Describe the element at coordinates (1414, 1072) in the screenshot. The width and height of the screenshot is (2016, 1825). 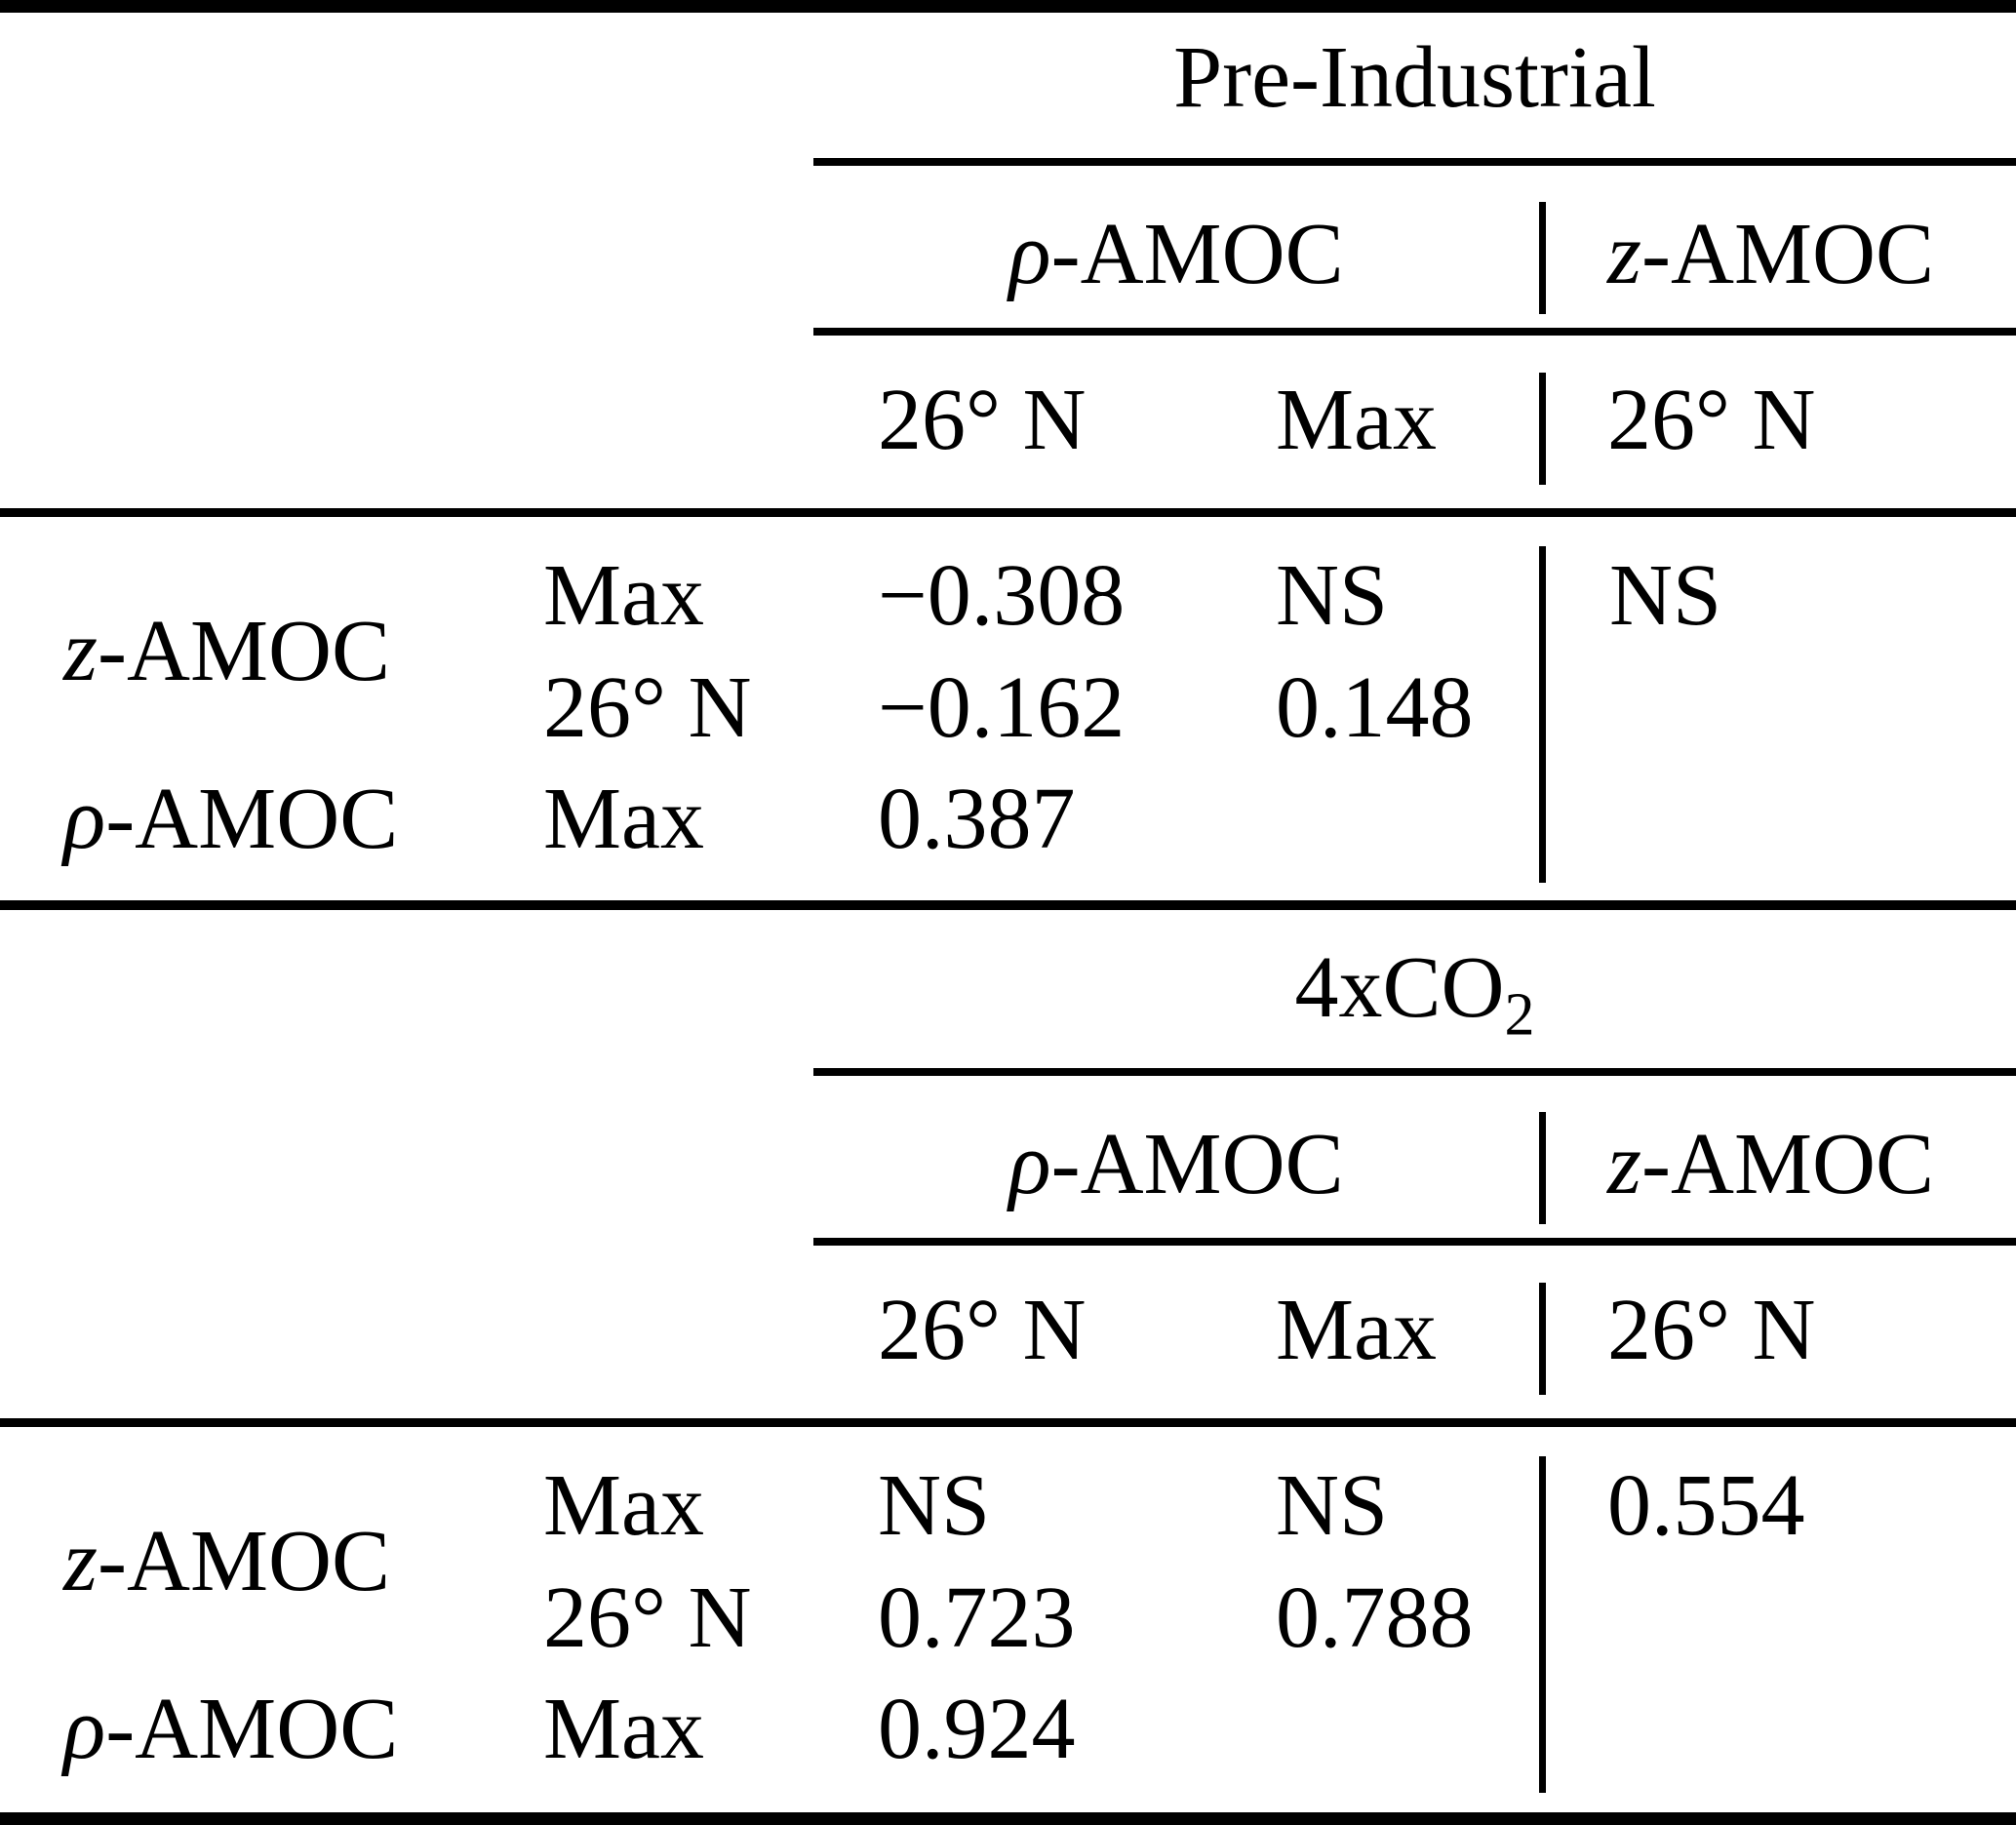
I see `section2-title-underline` at that location.